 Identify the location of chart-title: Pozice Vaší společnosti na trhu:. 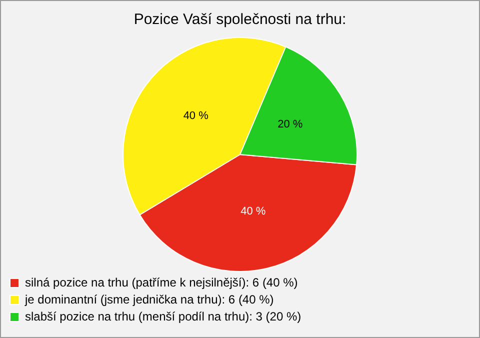
(240, 19).